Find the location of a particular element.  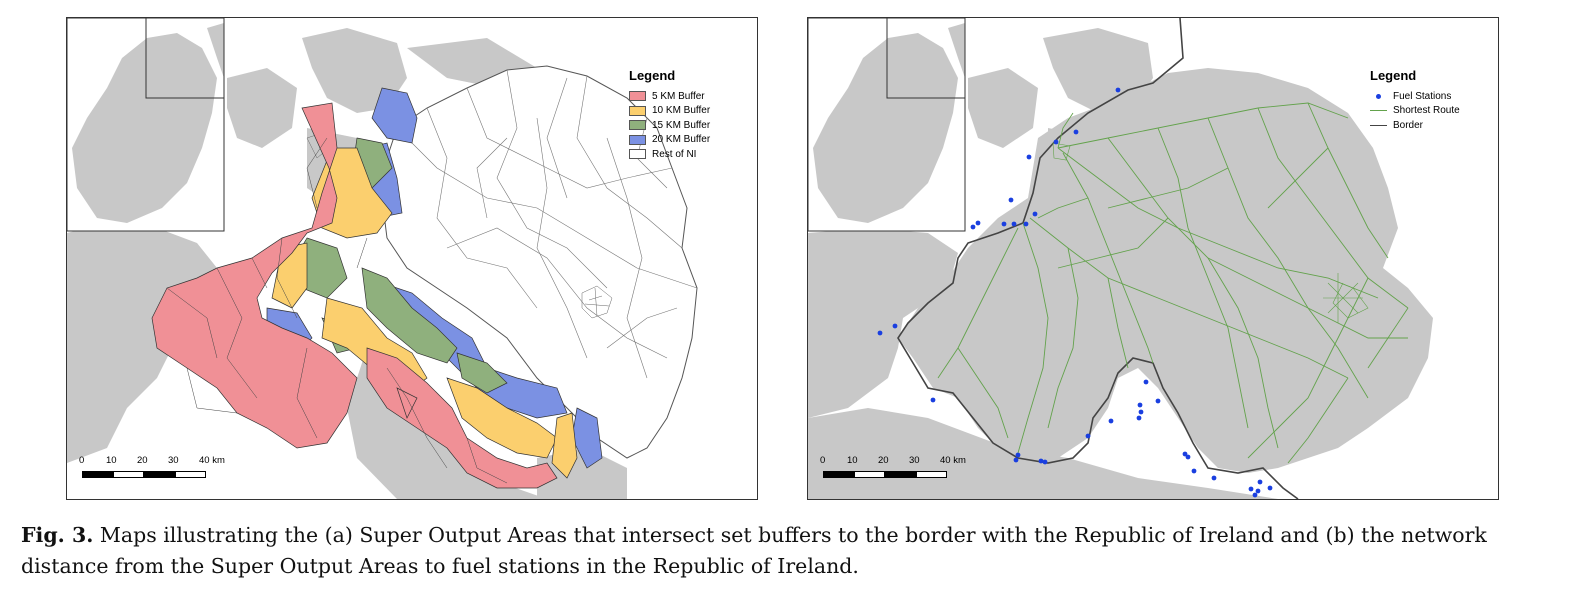

legend-label-20km: 20 KM Buffer is located at coordinates (681, 140).